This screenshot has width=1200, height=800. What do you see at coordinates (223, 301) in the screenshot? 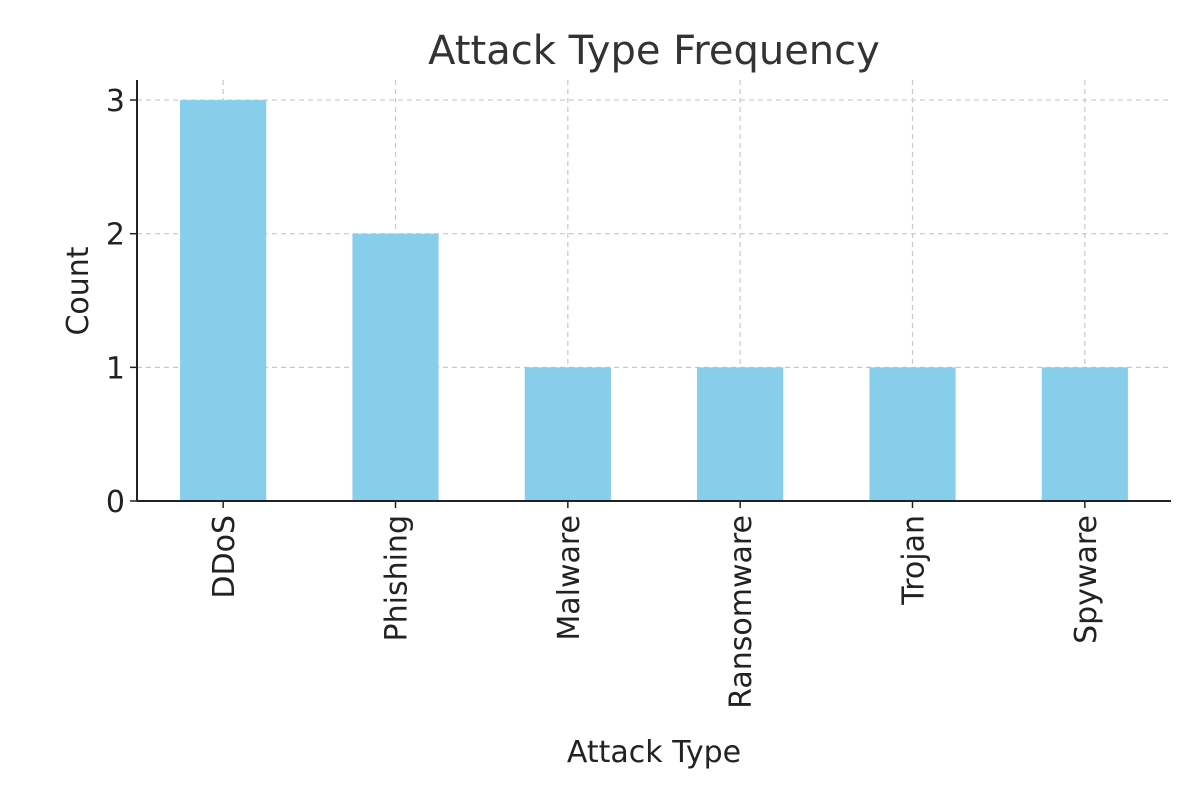
I see `bar-ddos` at bounding box center [223, 301].